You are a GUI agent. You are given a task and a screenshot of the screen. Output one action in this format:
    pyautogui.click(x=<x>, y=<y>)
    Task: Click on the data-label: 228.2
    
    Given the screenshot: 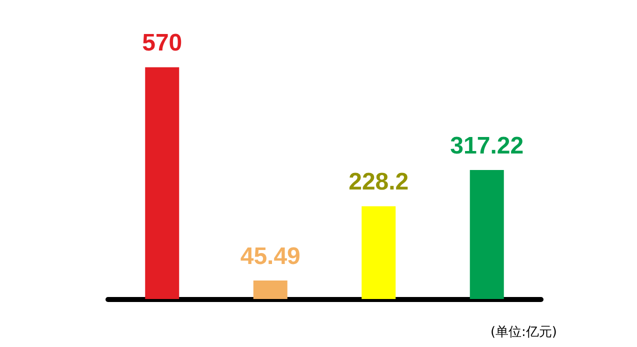 What is the action you would take?
    pyautogui.click(x=378, y=182)
    